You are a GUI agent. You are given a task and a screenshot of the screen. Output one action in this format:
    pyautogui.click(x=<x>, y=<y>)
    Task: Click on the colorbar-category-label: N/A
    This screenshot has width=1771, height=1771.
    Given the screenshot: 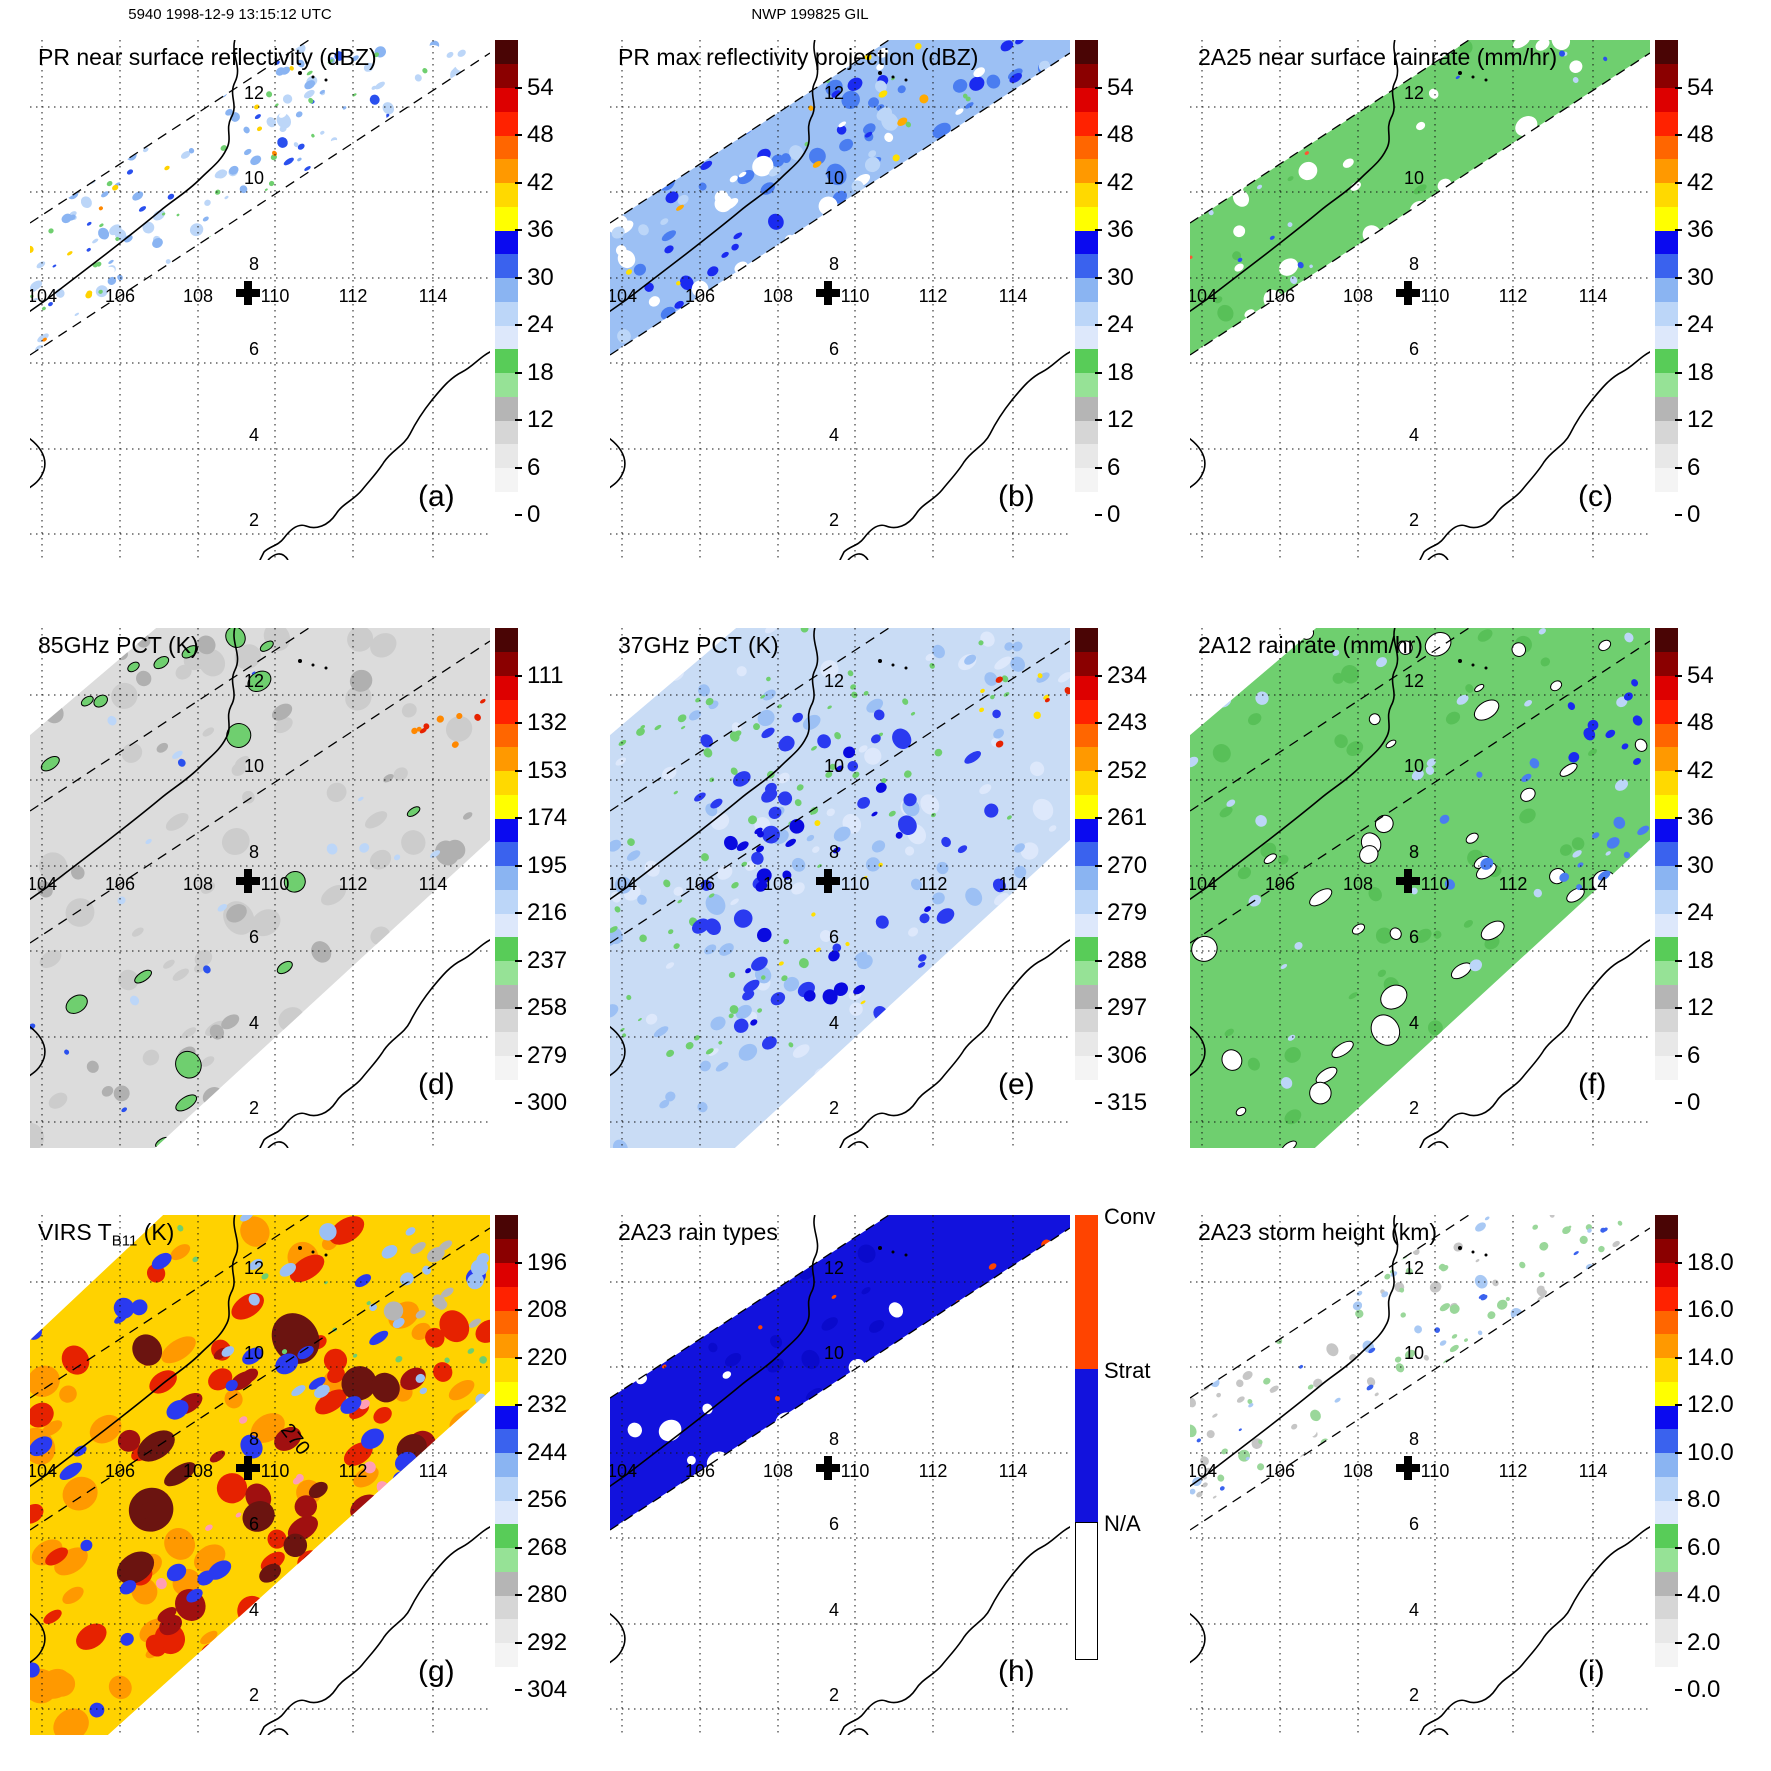 What is the action you would take?
    pyautogui.click(x=1122, y=1523)
    